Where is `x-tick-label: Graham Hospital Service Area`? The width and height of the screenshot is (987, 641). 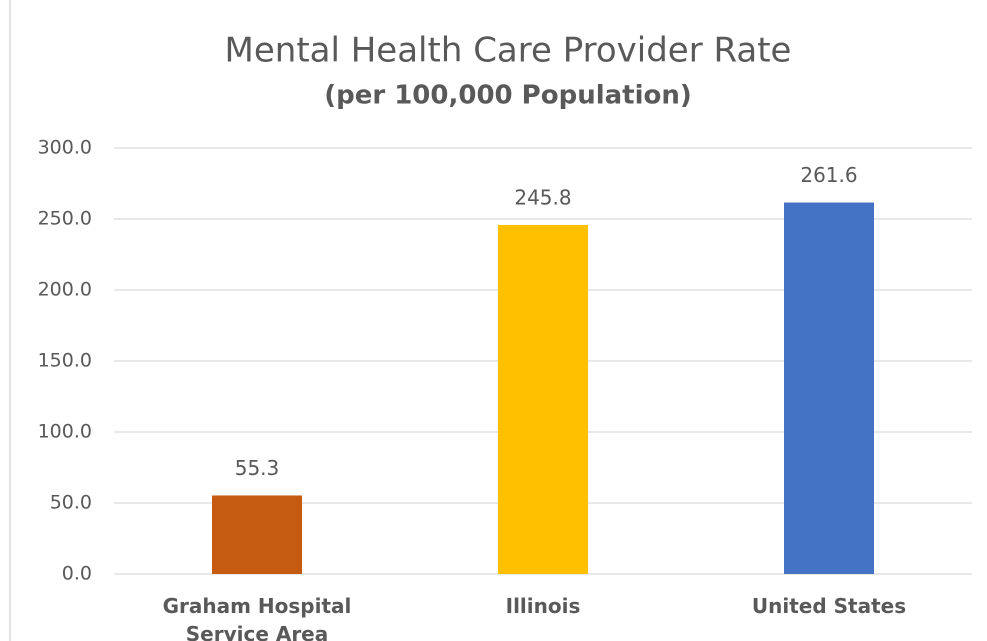
x-tick-label: Graham Hospital Service Area is located at coordinates (257, 617).